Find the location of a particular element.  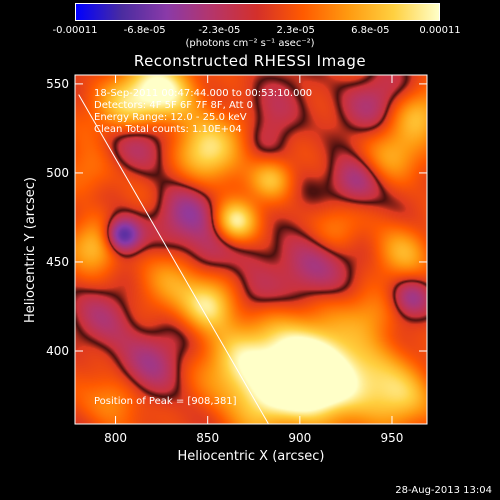

x-tick-label-850: 850 is located at coordinates (207, 438).